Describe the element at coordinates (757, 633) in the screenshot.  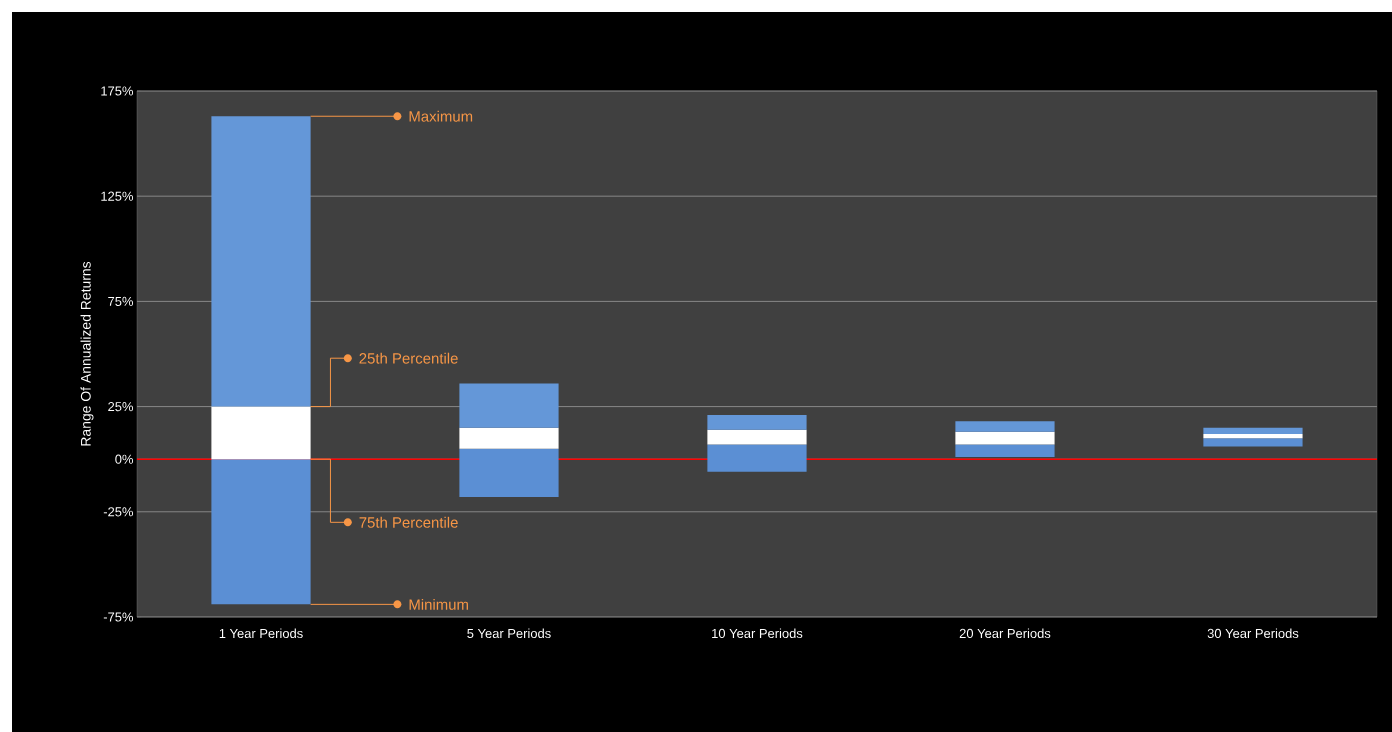
I see `x-tick-label: 10 Year Periods` at that location.